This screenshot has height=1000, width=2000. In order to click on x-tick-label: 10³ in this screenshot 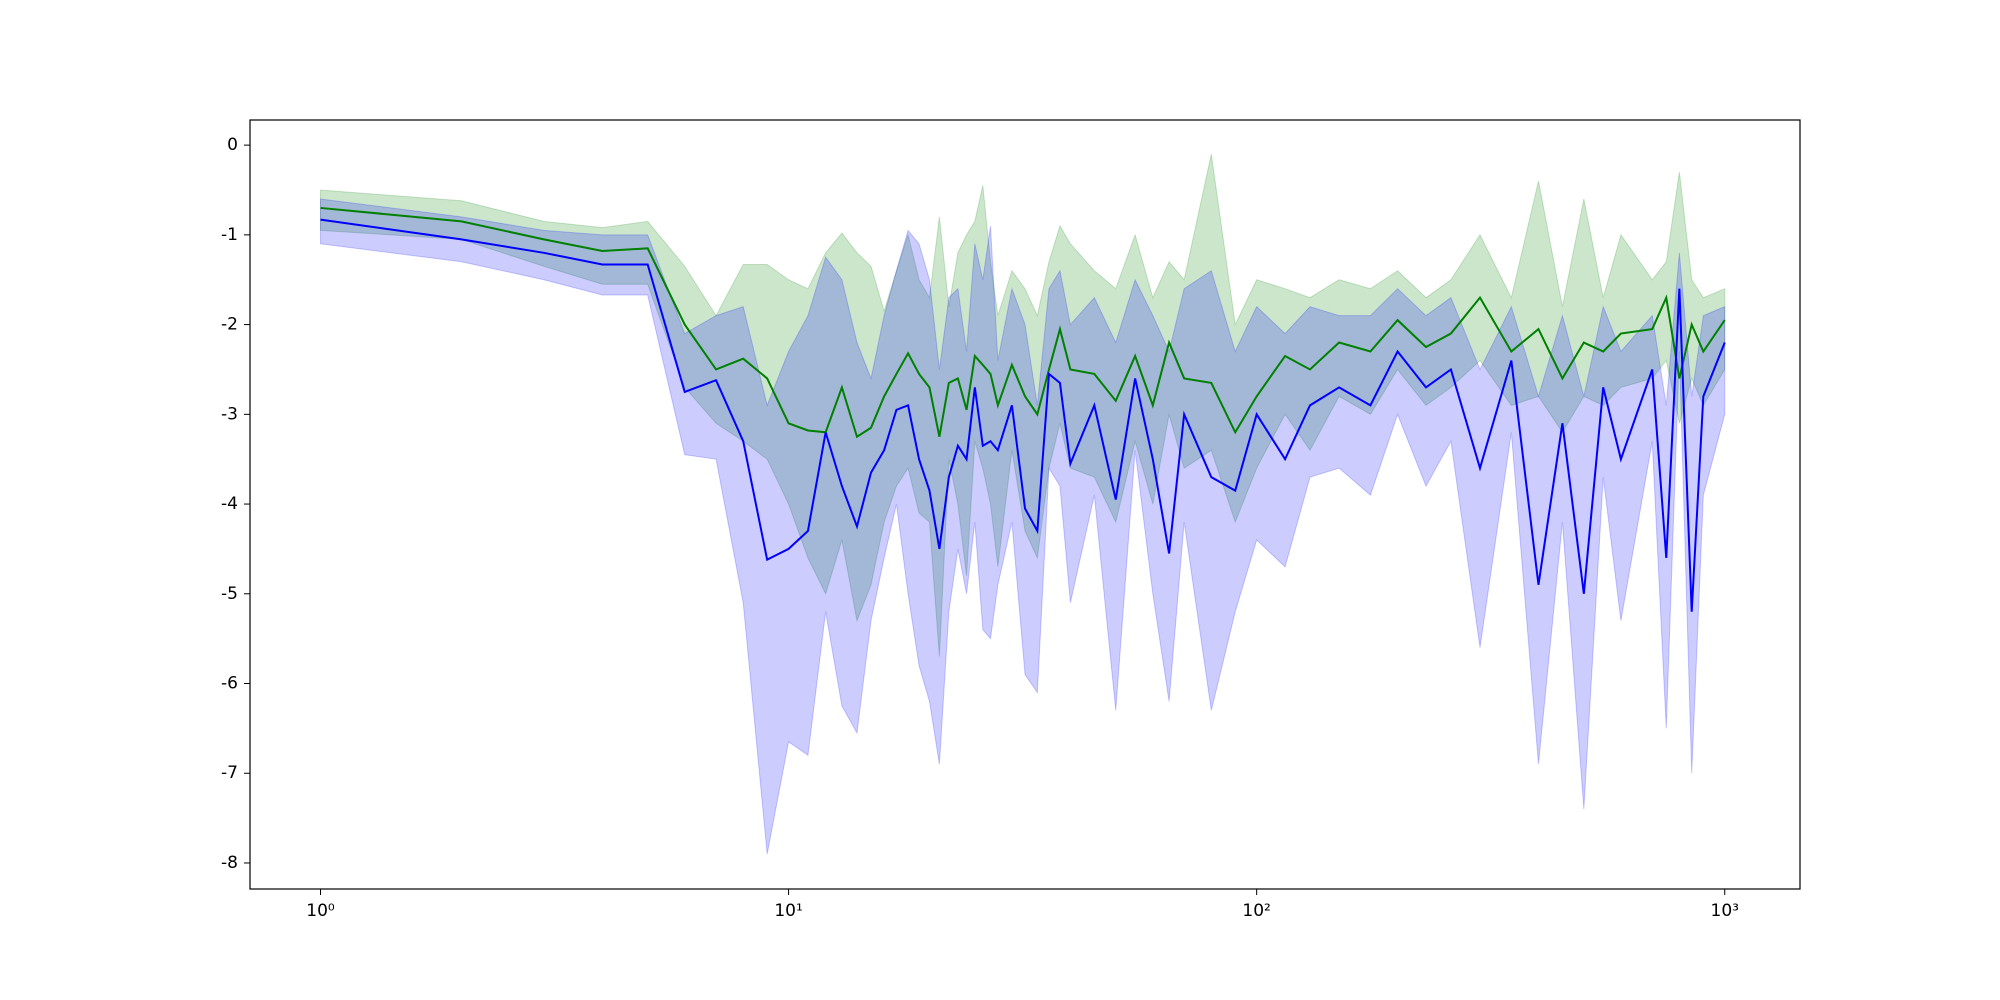, I will do `click(1725, 911)`.